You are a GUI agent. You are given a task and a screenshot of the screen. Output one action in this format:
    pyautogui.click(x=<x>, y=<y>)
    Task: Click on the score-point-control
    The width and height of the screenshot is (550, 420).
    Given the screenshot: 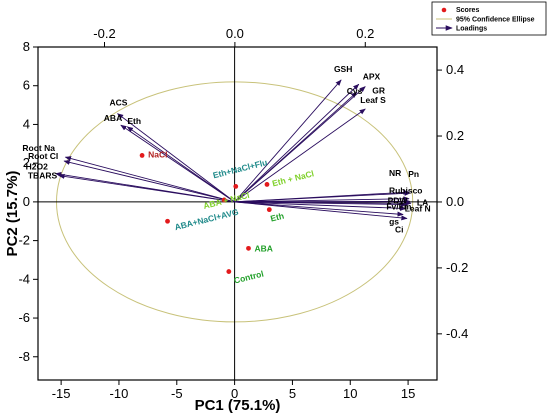 What is the action you would take?
    pyautogui.click(x=229, y=271)
    